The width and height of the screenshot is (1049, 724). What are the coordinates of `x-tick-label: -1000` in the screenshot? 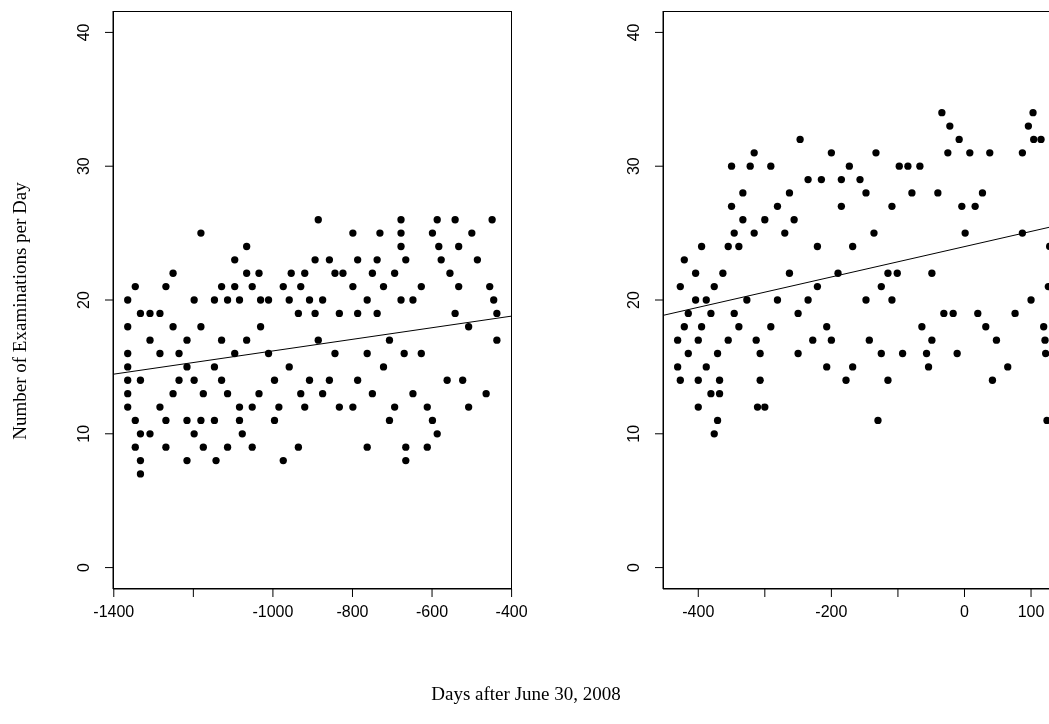 It's located at (273, 611).